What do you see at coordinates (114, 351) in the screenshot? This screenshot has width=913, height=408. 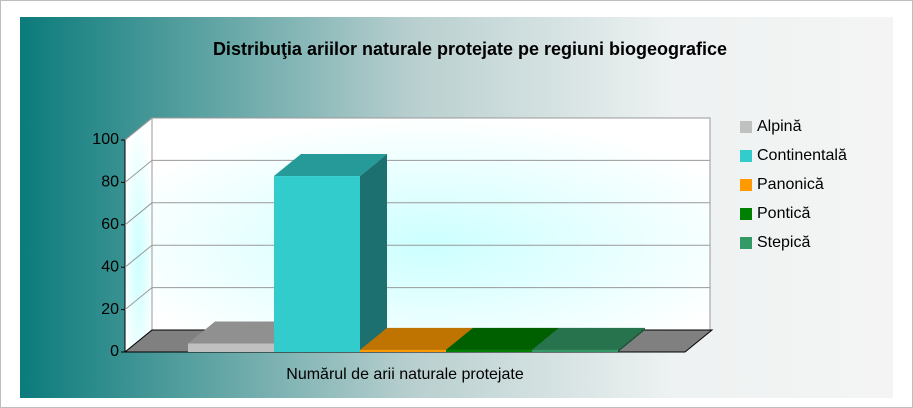 I see `y-tick-label: 0` at bounding box center [114, 351].